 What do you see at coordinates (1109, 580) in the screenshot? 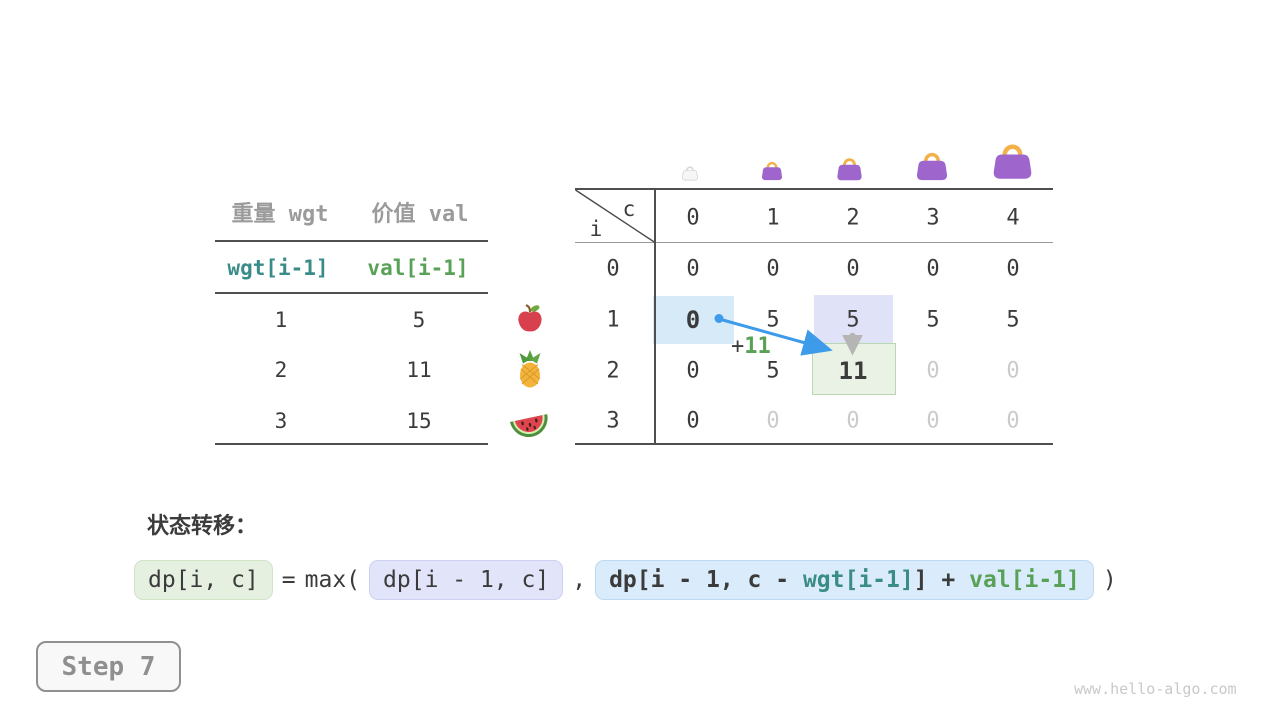
I see `formula-close-paren: )` at bounding box center [1109, 580].